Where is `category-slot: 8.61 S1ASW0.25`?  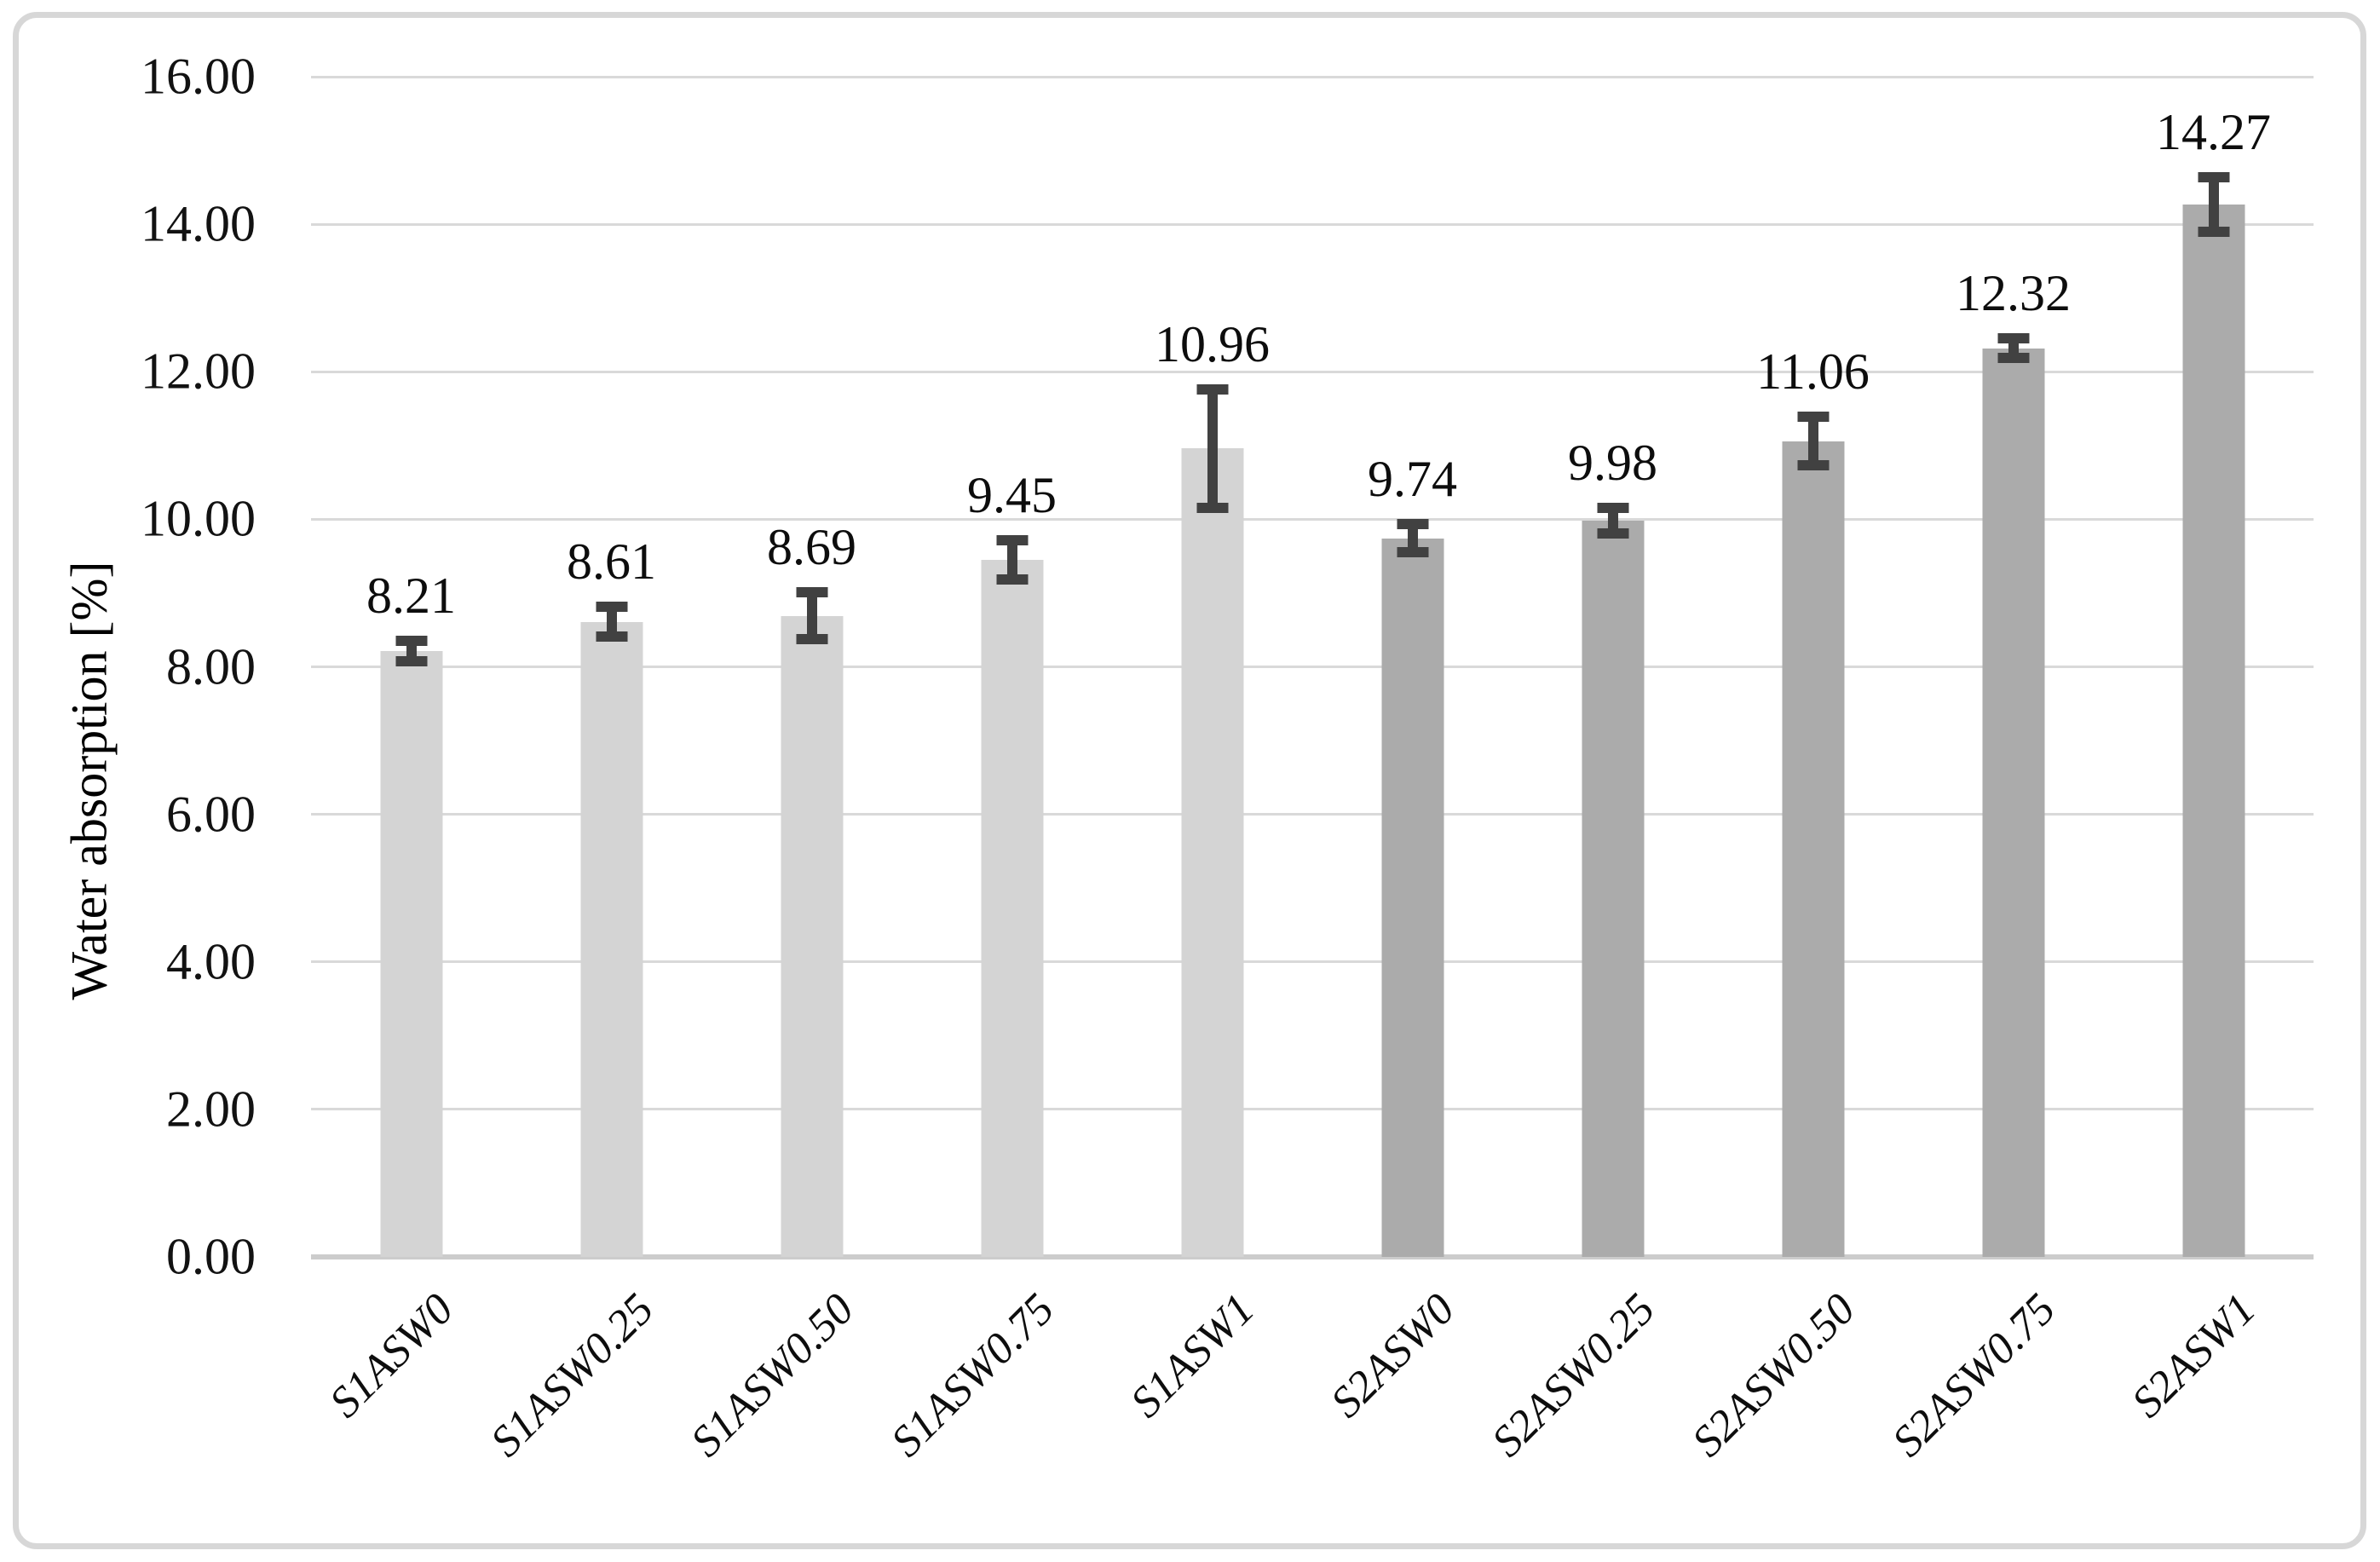 category-slot: 8.61 S1ASW0.25 is located at coordinates (597, 771).